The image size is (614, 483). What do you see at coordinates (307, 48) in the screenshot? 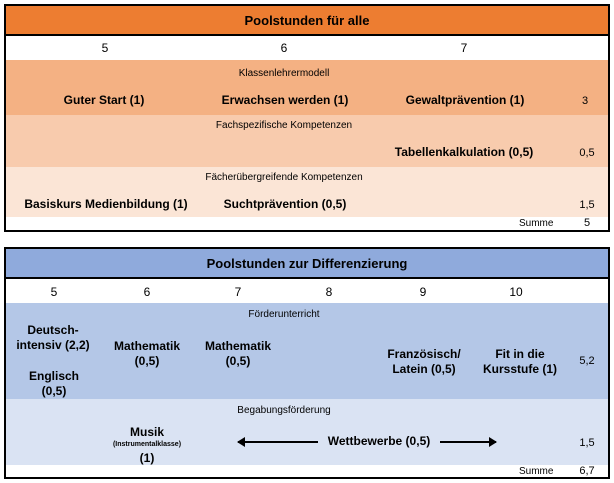
I see `table1-grade-row: 5 6 7` at bounding box center [307, 48].